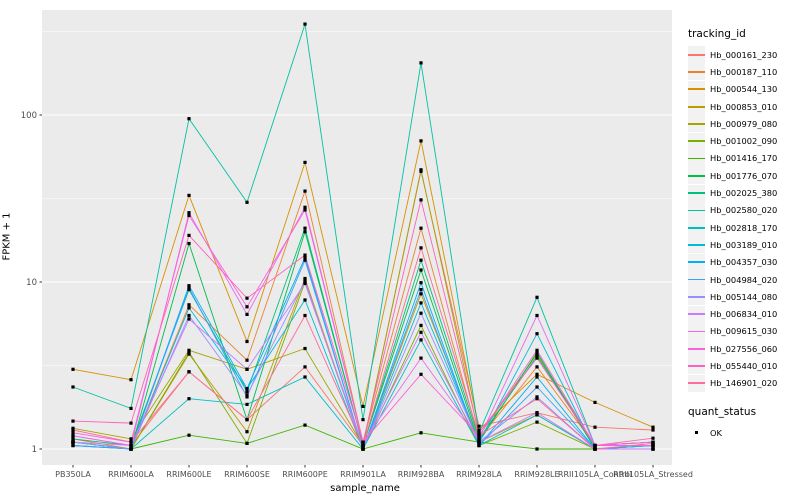 The image size is (800, 500). I want to click on legend-item-Hb_002580_020: Hb_002580_020, so click(744, 210).